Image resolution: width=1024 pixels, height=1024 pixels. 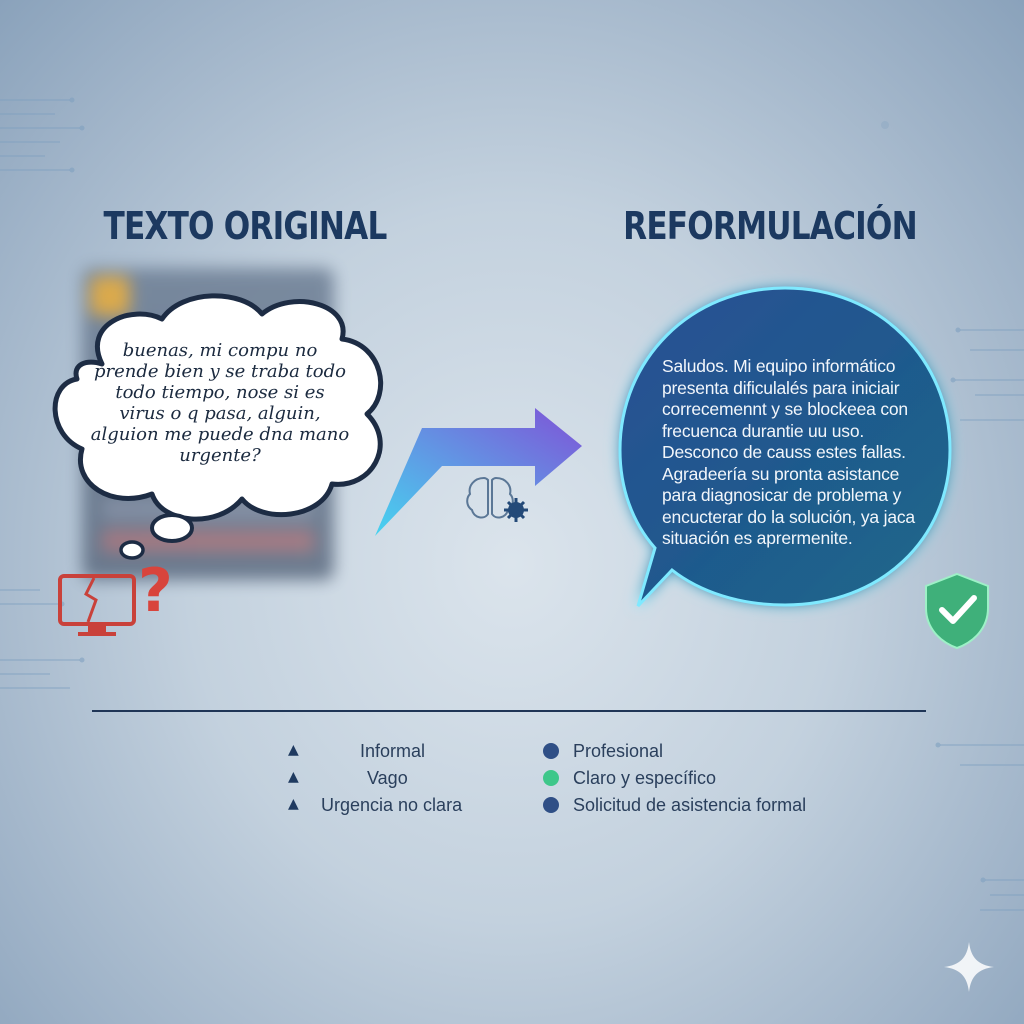 I want to click on original-text-line: todo tiempo, nose si es, so click(x=220, y=392).